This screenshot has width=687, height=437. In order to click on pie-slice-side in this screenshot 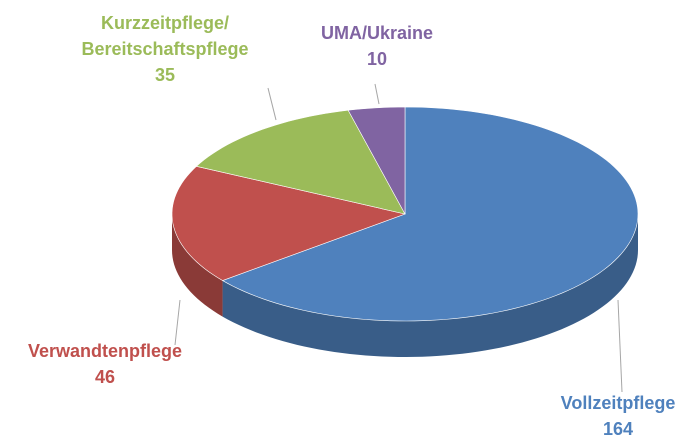, I will do `click(197, 265)`.